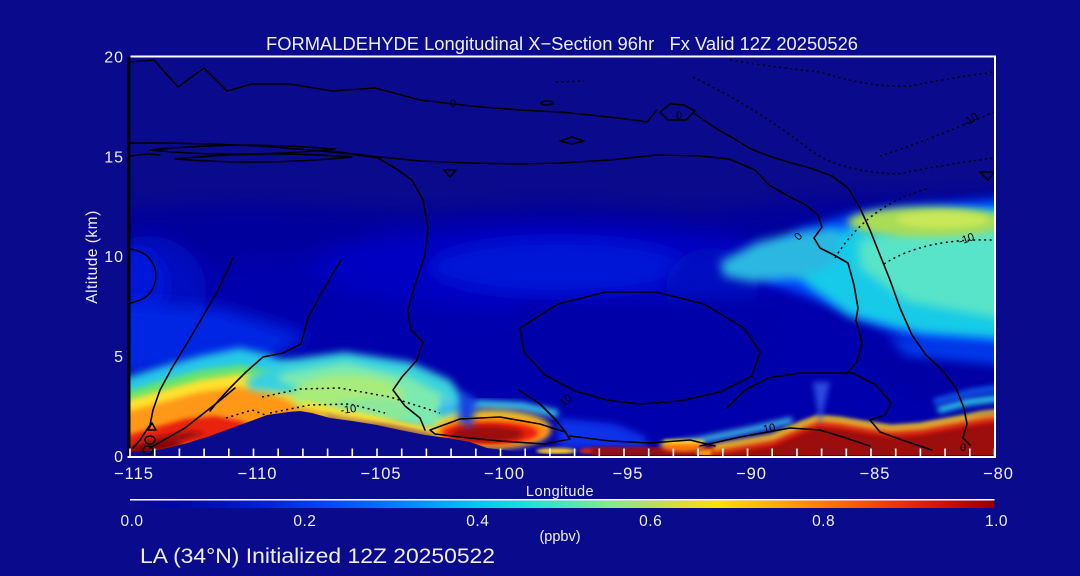  I want to click on svg-text: Longitude, so click(560, 492).